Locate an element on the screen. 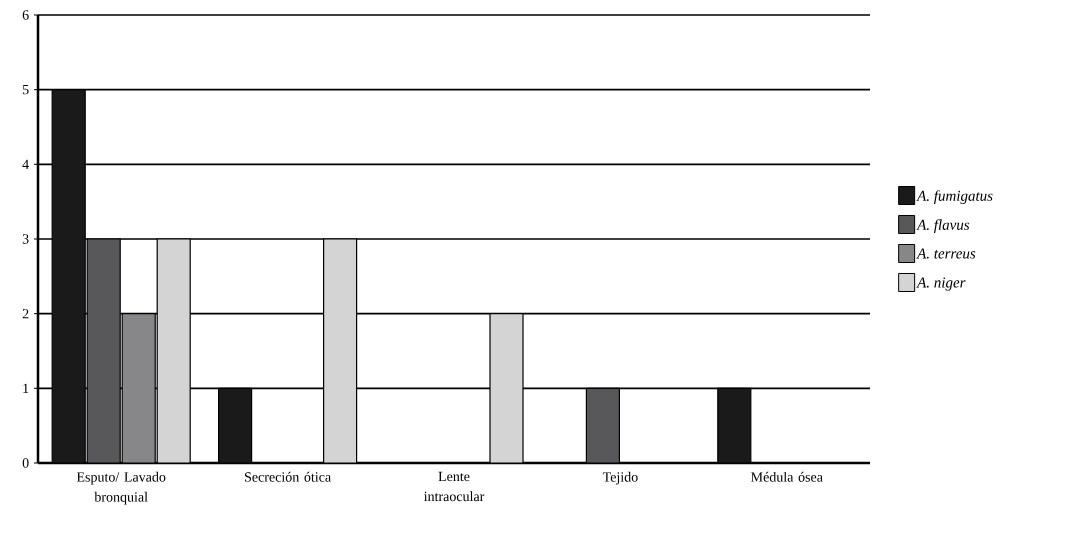 The image size is (1073, 549). legend-label: A. terreus is located at coordinates (946, 253).